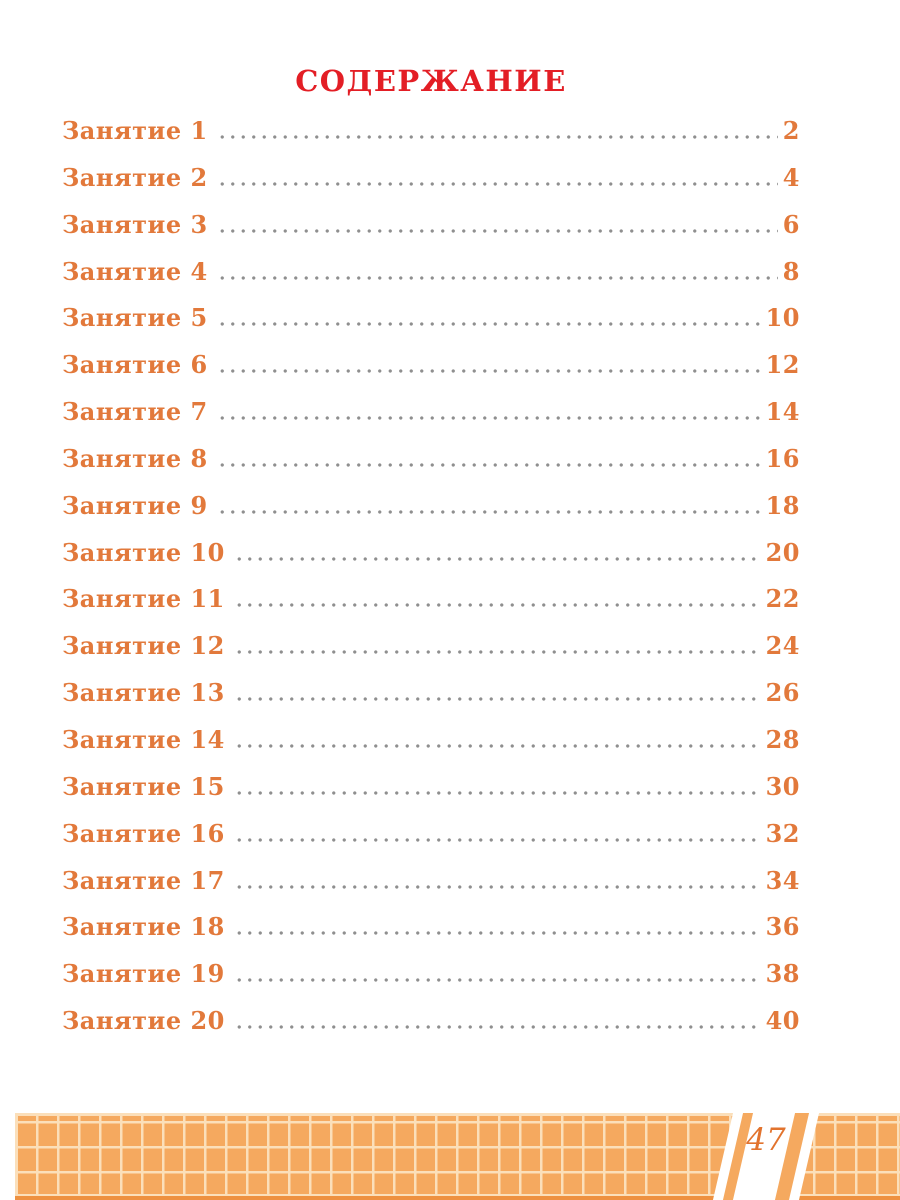  What do you see at coordinates (782, 833) in the screenshot?
I see `toc-entry-page: 32` at bounding box center [782, 833].